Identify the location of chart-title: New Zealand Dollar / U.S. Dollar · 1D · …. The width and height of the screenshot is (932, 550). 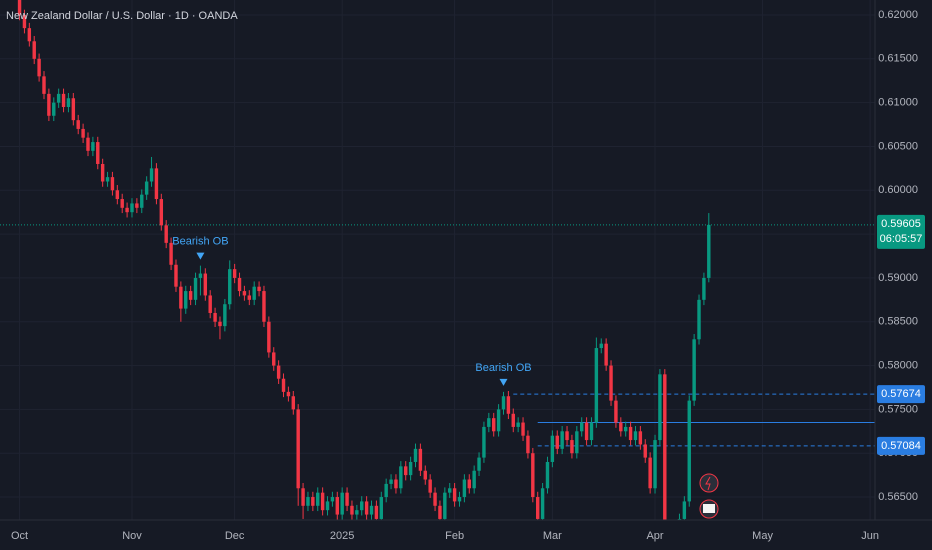
(122, 16).